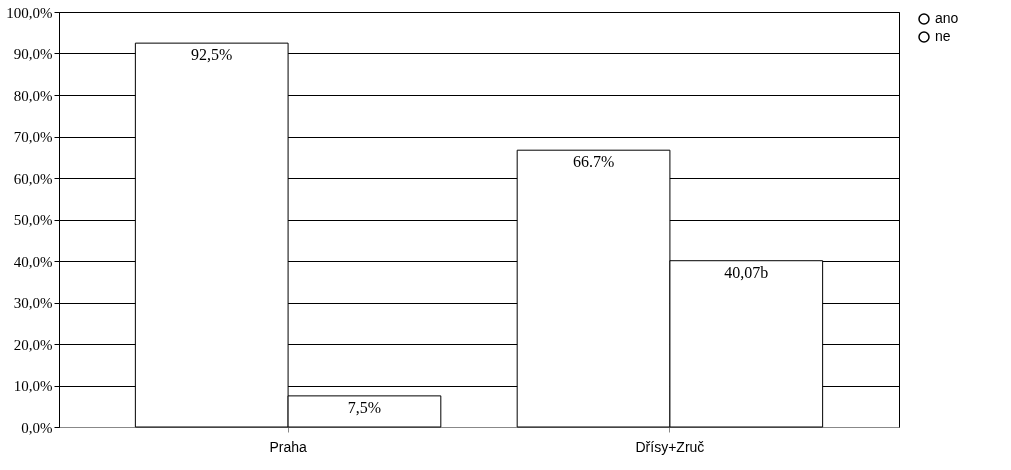 The width and height of the screenshot is (1011, 470). Describe the element at coordinates (746, 272) in the screenshot. I see `data-label: 40,07b` at that location.